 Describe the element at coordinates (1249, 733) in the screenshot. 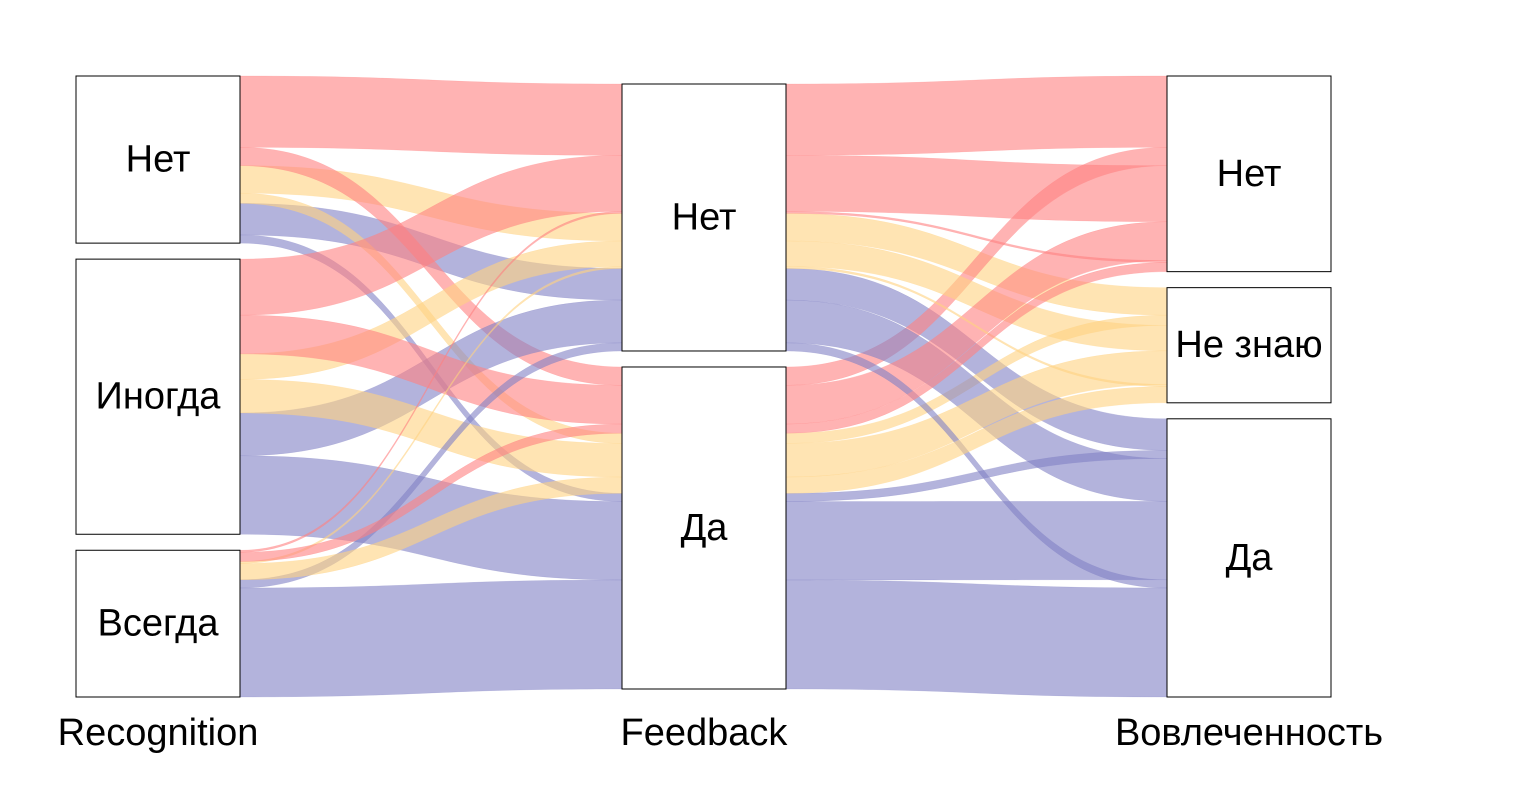

I see `axis-label-2: Вовлеченность` at that location.